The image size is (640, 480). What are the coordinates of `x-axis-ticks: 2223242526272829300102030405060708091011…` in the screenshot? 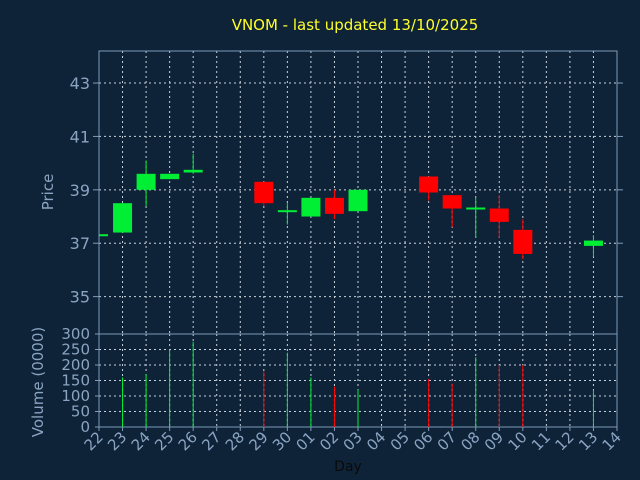 It's located at (353, 440).